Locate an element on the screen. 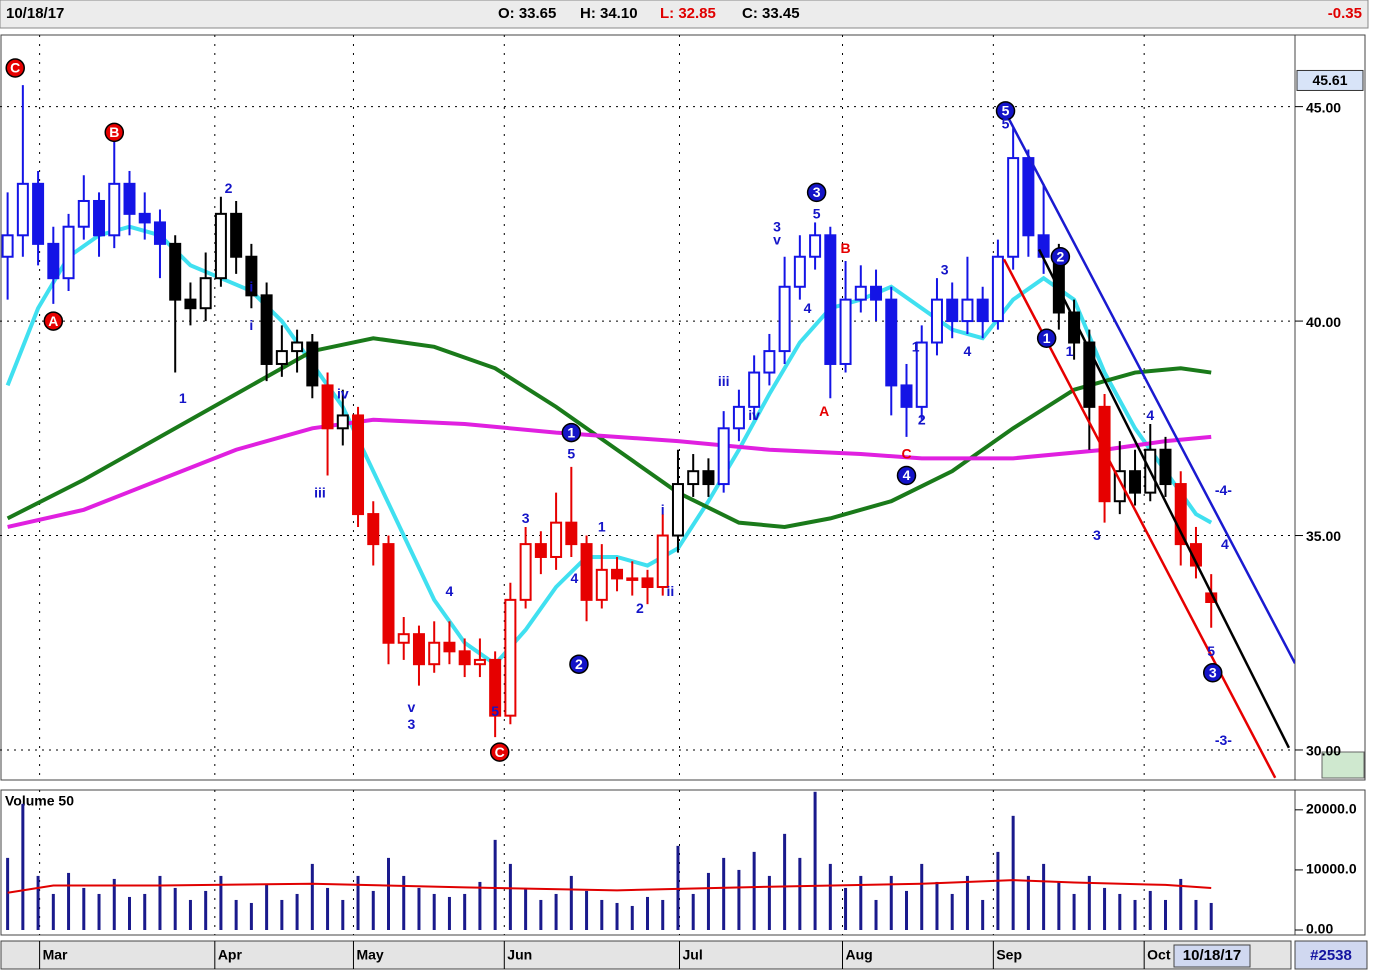 Image resolution: width=1400 pixels, height=970 pixels. date-axis-bar is located at coordinates (646, 955).